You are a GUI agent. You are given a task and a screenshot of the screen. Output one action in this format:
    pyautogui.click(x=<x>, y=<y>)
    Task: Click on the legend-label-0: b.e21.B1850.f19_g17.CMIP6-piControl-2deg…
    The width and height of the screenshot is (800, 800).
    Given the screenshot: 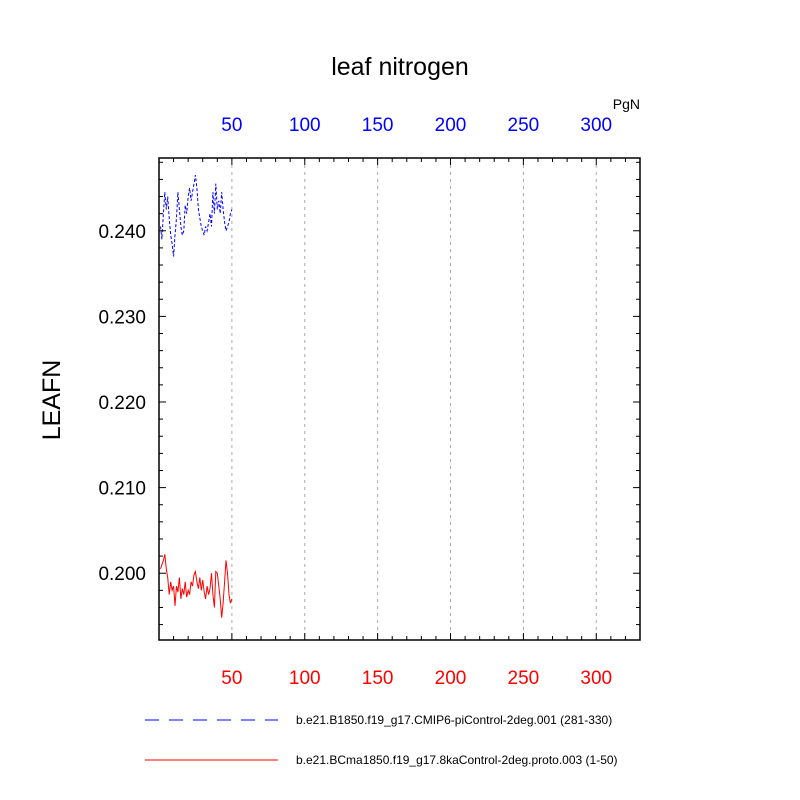 What is the action you would take?
    pyautogui.click(x=454, y=720)
    